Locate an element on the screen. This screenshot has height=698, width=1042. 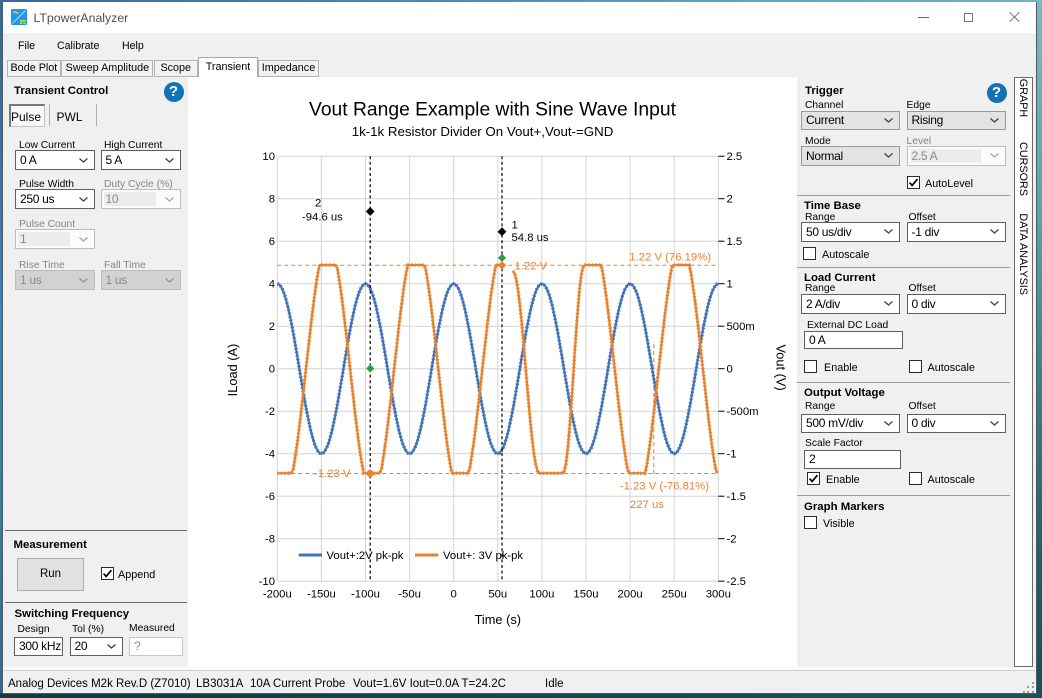
svg-text: Time (s) is located at coordinates (498, 619).